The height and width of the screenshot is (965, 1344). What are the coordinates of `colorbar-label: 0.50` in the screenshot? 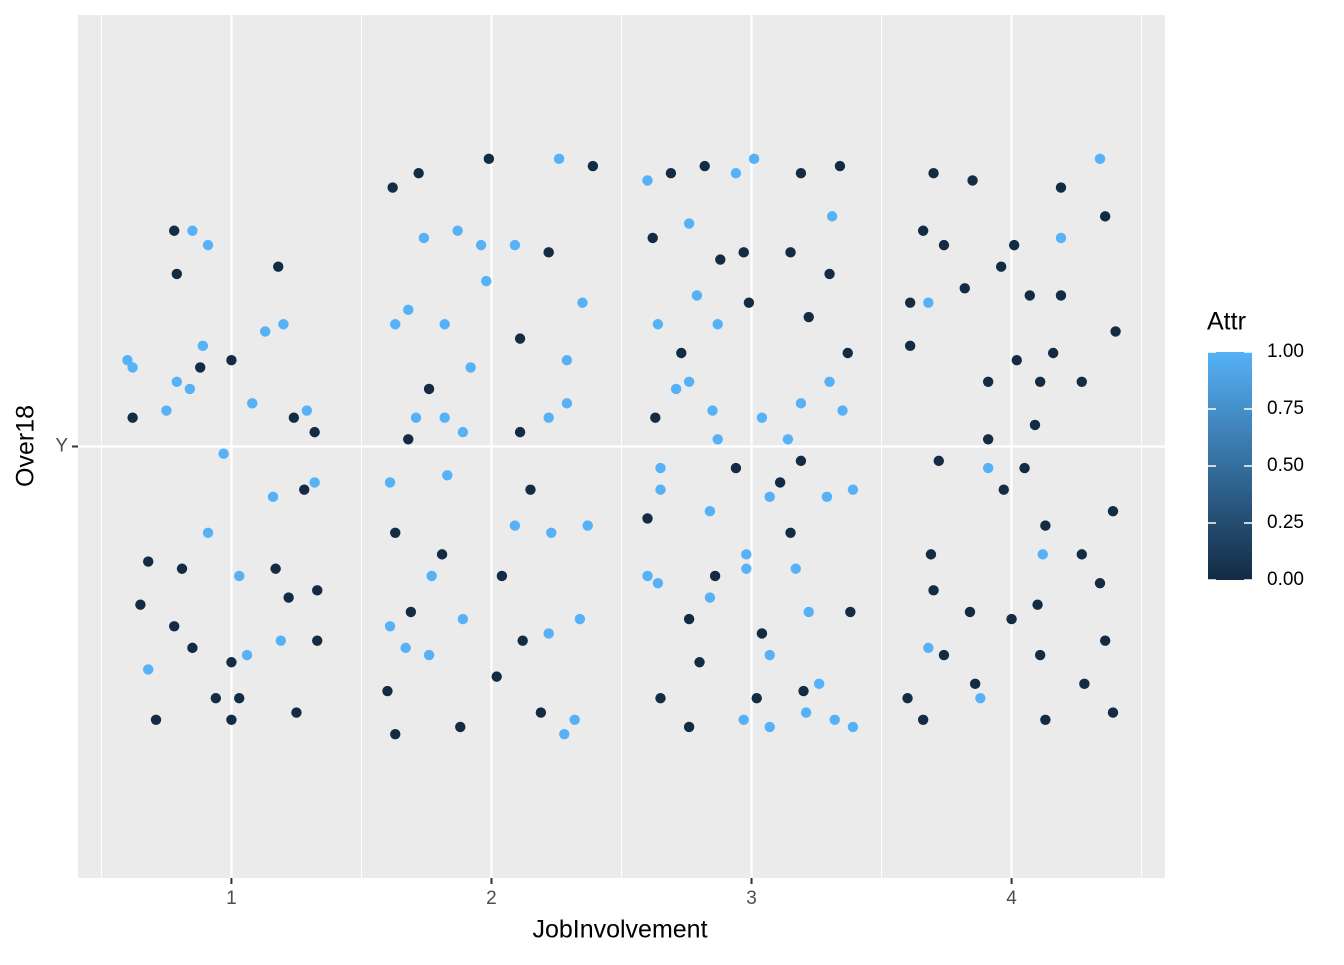 It's located at (1285, 465).